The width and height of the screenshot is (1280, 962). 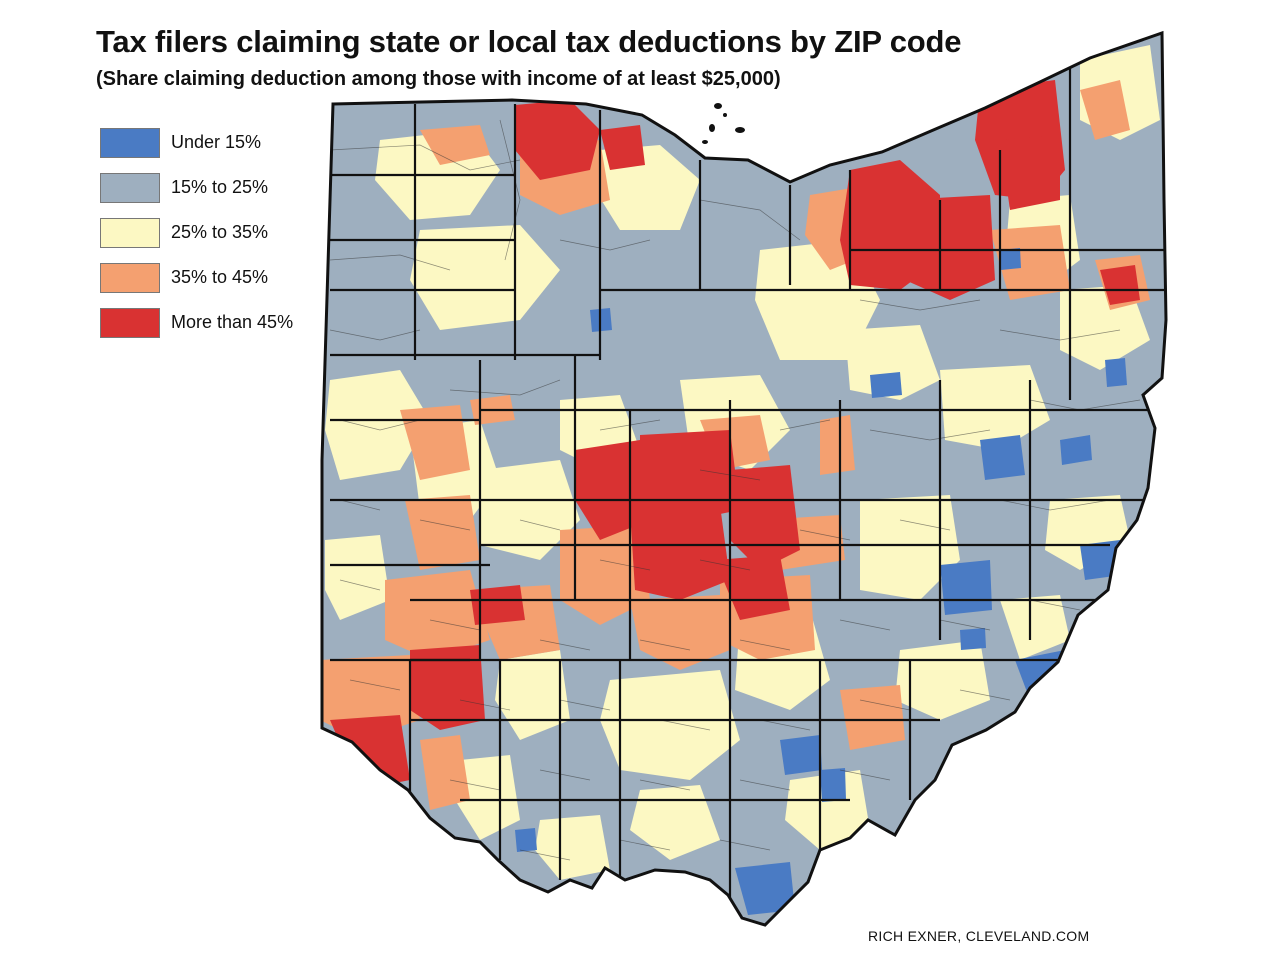 What do you see at coordinates (979, 936) in the screenshot?
I see `map-credit: RICH EXNER, CLEVELAND.COM` at bounding box center [979, 936].